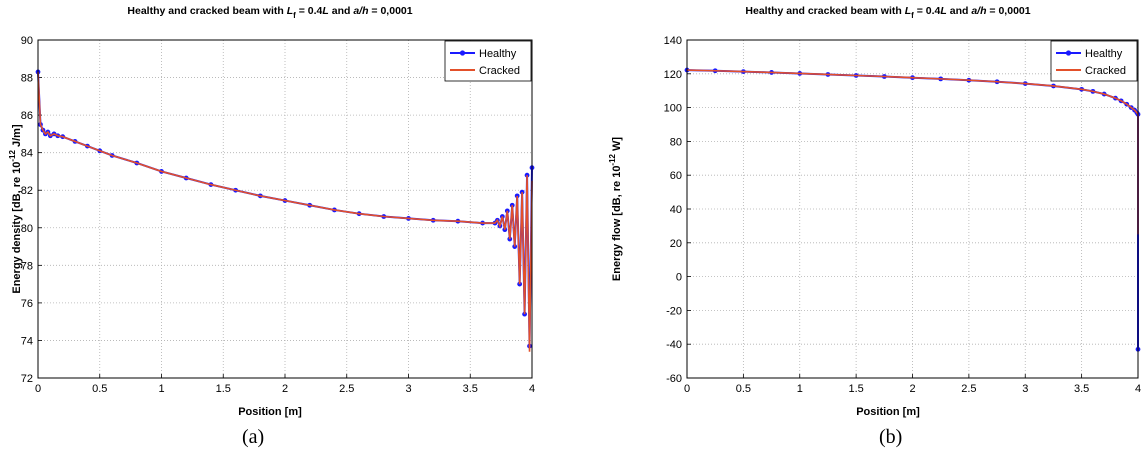 The image size is (1143, 454). I want to click on y-tick-label: 100, so click(673, 109).